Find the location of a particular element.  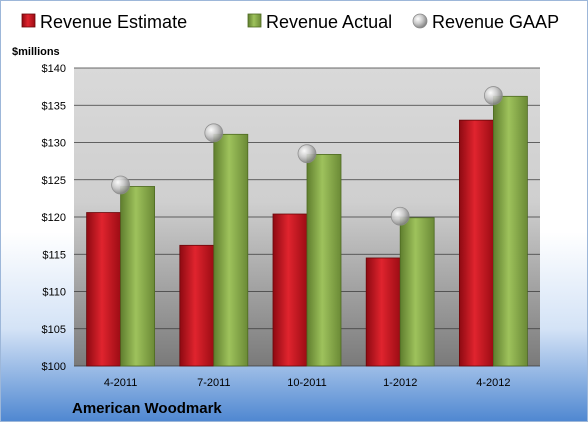

x-tick-label: 4-2011 is located at coordinates (120, 383).